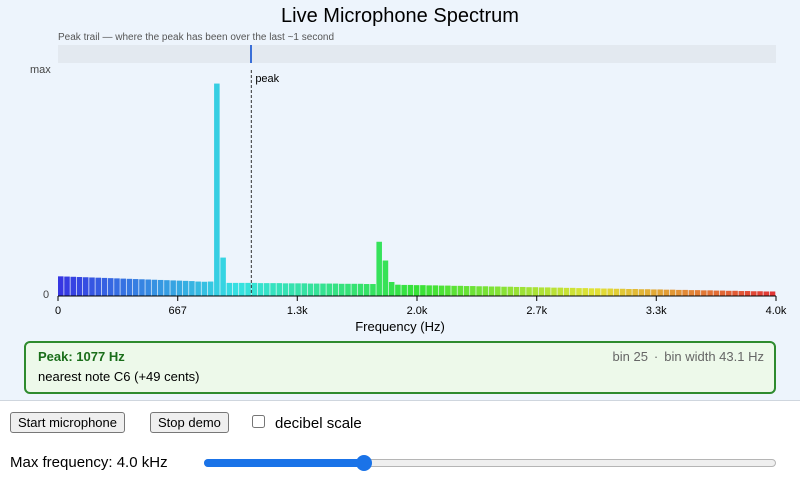 The width and height of the screenshot is (800, 493). Describe the element at coordinates (58, 311) in the screenshot. I see `x-tick-label: 0` at that location.